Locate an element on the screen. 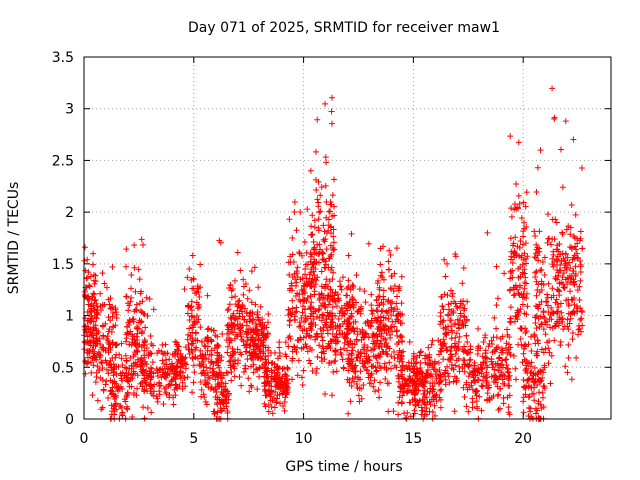 This screenshot has width=640, height=480. data-point-1921 is located at coordinates (354, 344).